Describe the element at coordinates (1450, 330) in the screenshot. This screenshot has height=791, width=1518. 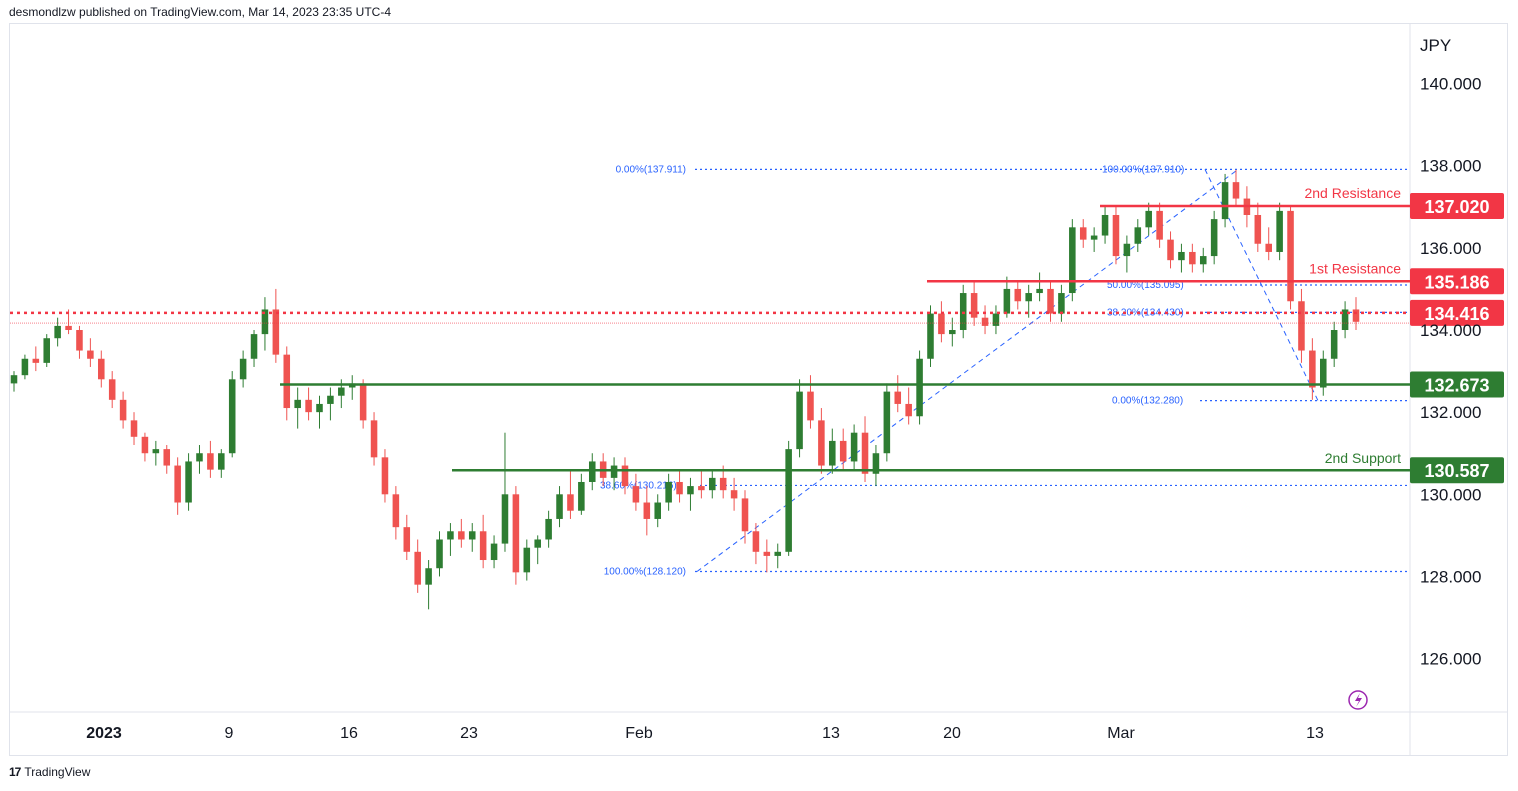
I see `y-tick-label: 134.000` at that location.